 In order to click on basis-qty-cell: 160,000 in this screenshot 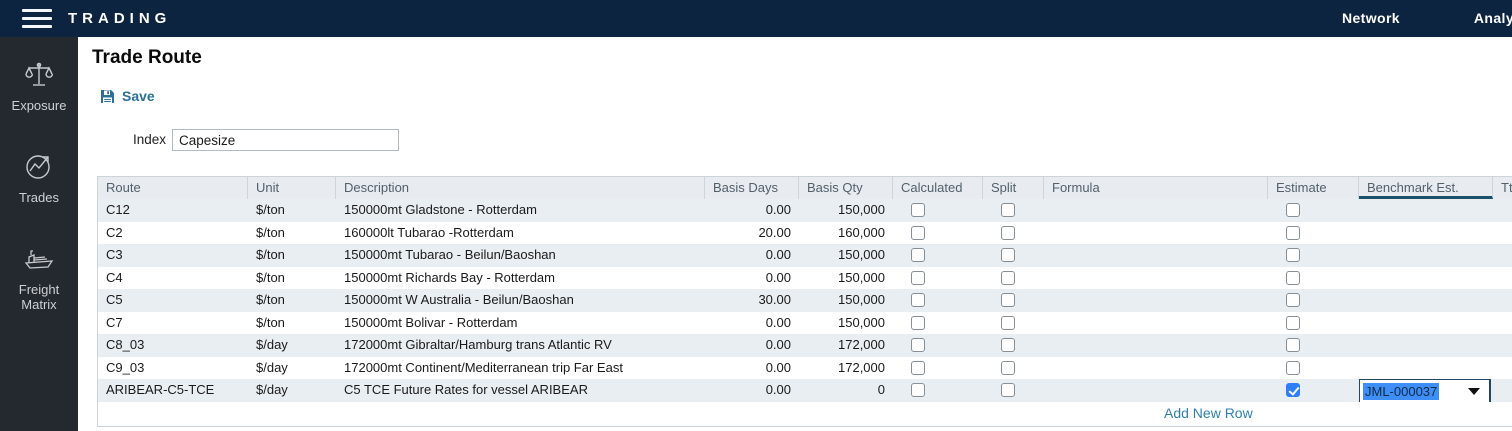, I will do `click(861, 232)`.